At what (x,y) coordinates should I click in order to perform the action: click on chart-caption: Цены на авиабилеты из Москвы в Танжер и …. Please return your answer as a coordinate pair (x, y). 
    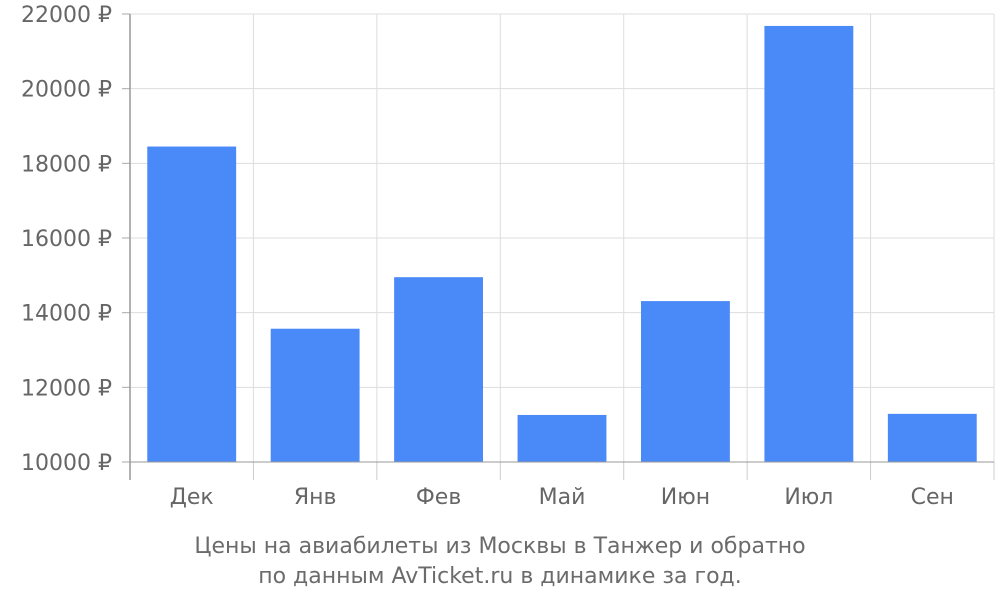
    Looking at the image, I should click on (500, 562).